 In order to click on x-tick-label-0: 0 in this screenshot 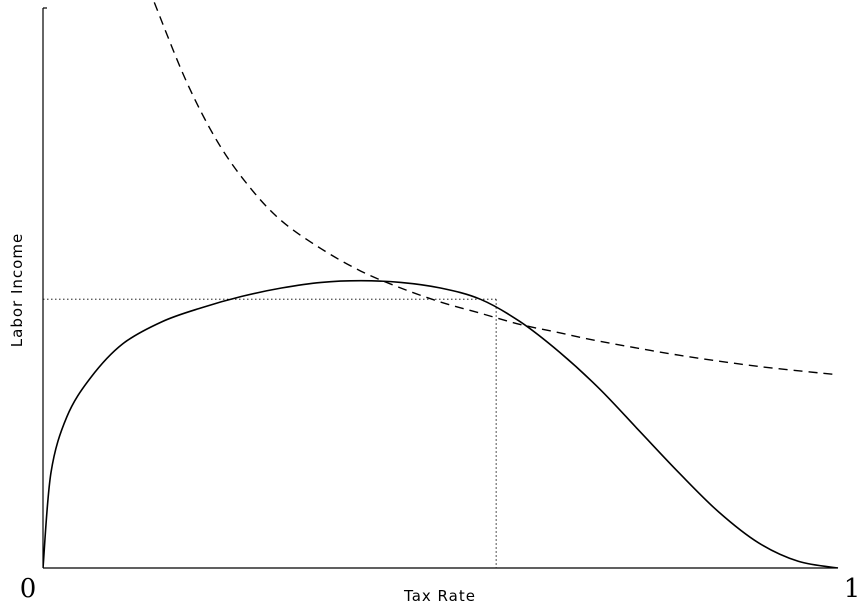, I will do `click(28, 589)`.